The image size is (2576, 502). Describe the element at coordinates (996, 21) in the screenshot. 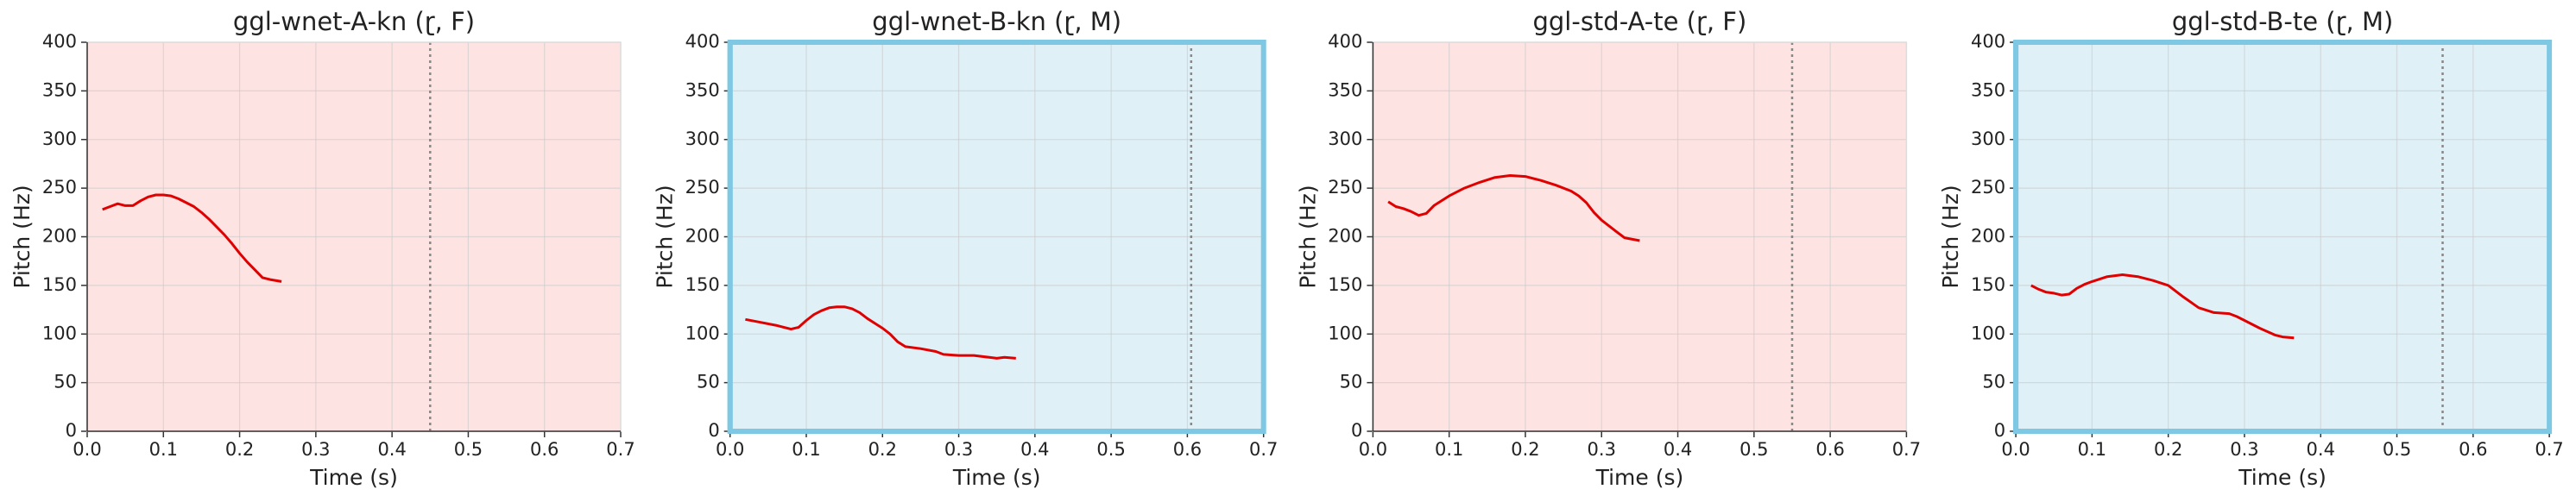

I see `chart-title: ggl-wnet-B-kn (ɽ, M)` at that location.